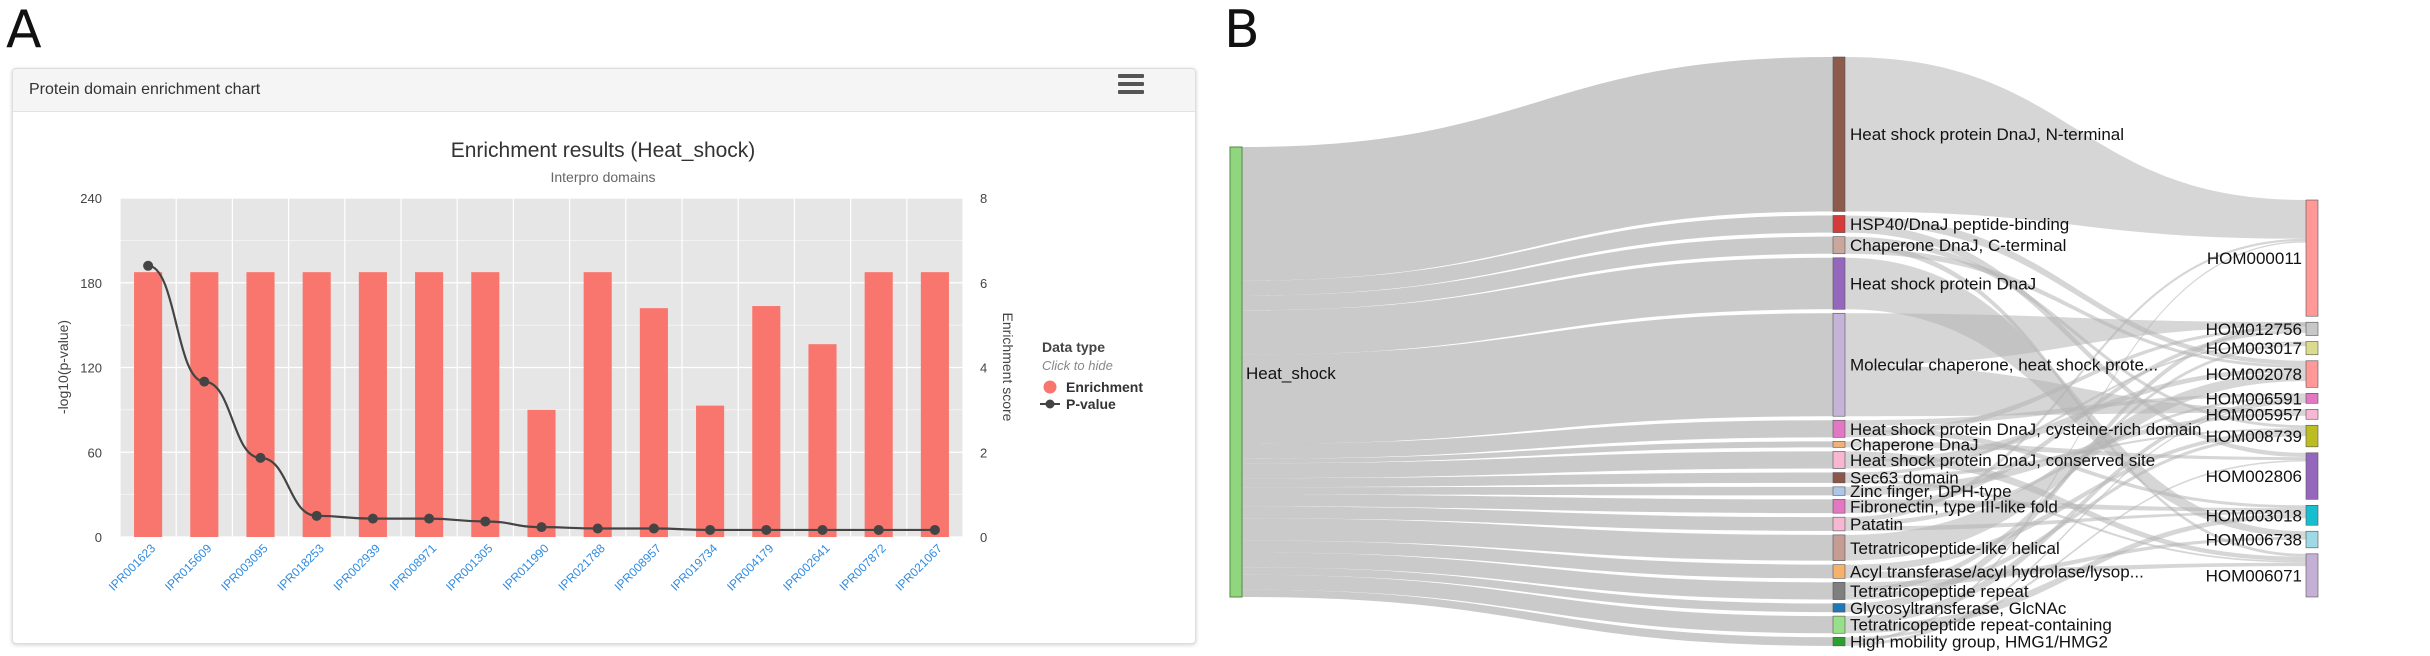 This screenshot has width=2430, height=656. Describe the element at coordinates (1236, 372) in the screenshot. I see `sankey-source-node` at that location.